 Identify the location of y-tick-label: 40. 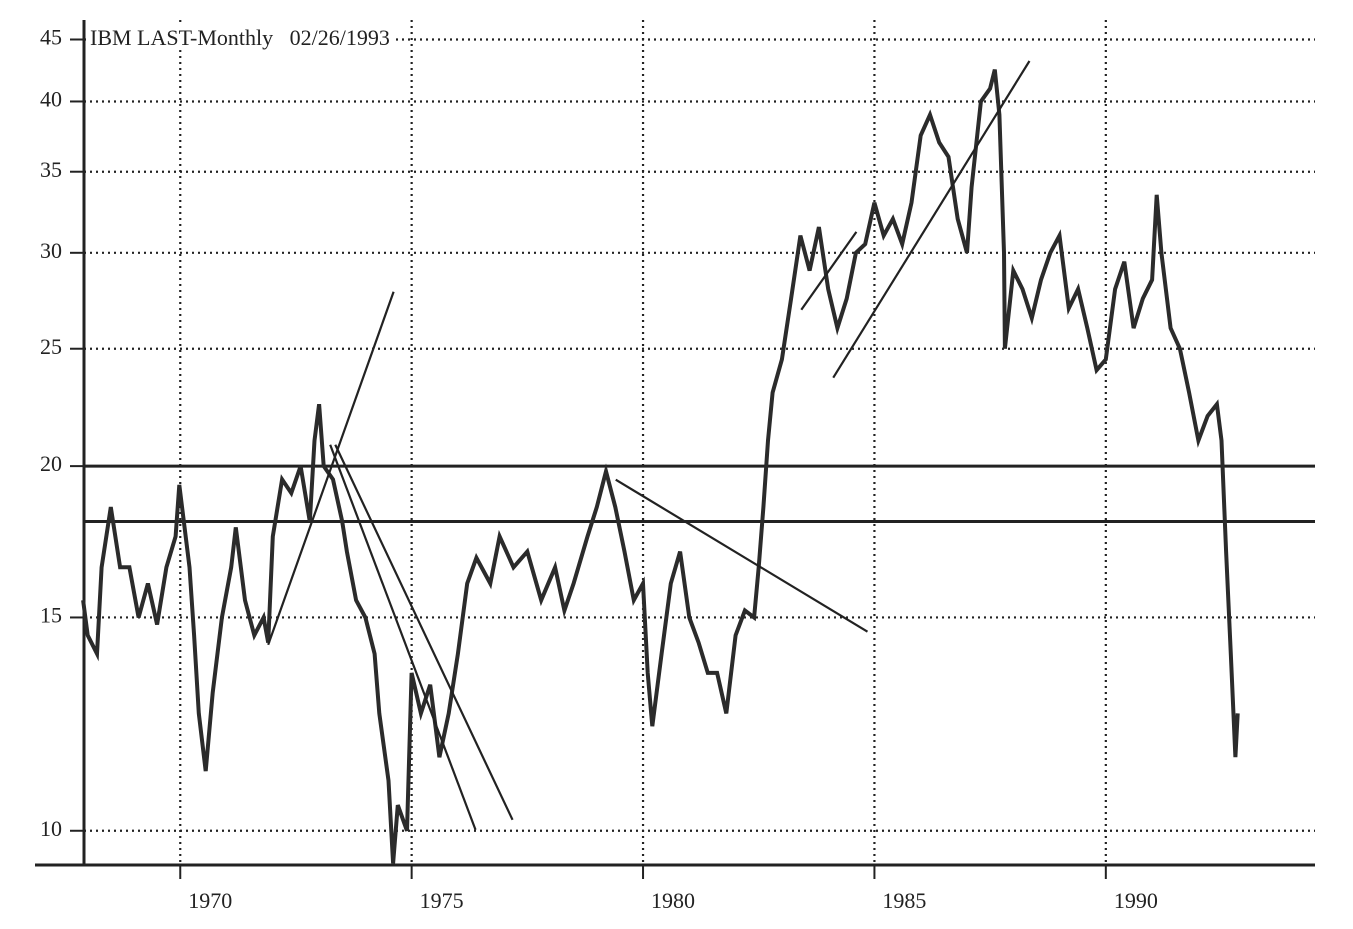
(51, 99).